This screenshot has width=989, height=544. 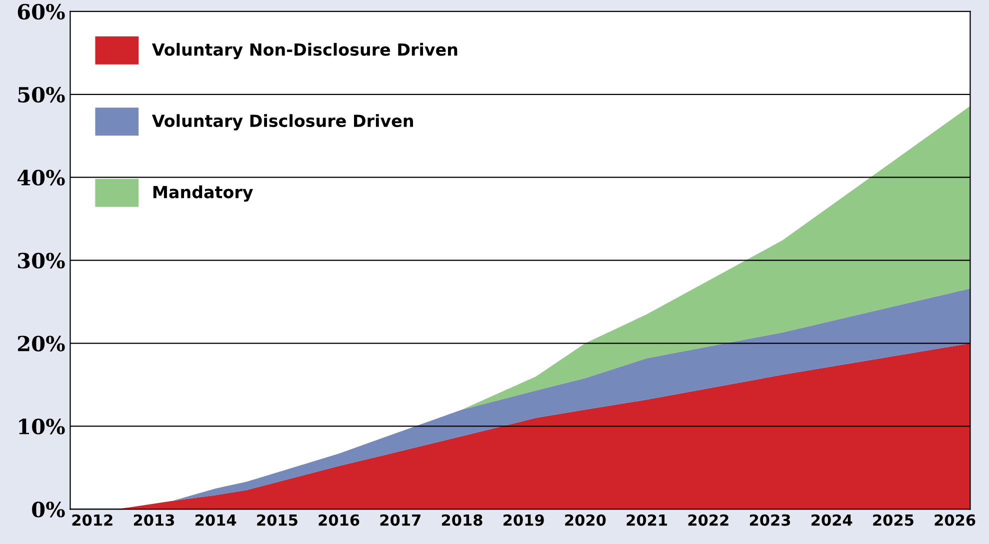 What do you see at coordinates (41, 178) in the screenshot?
I see `y-tick-label: 40%` at bounding box center [41, 178].